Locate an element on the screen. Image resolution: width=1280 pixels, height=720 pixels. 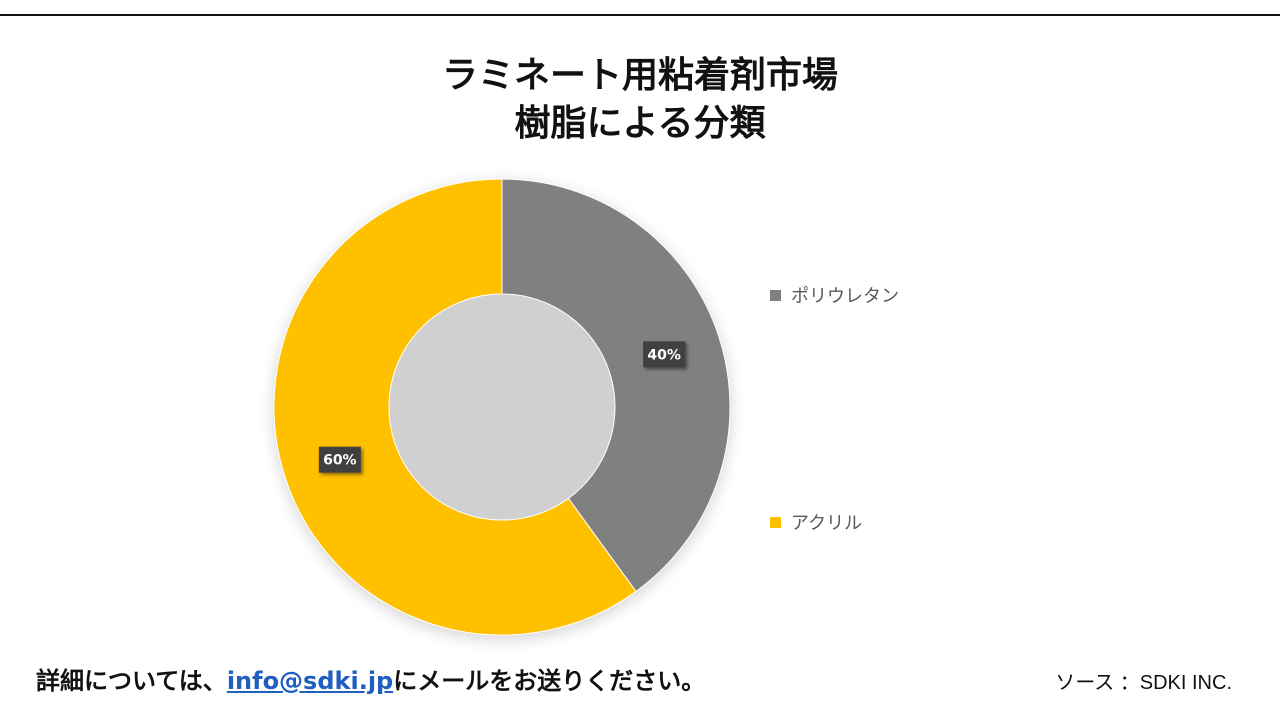
legend-item-1: ポリウレタン is located at coordinates (834, 295).